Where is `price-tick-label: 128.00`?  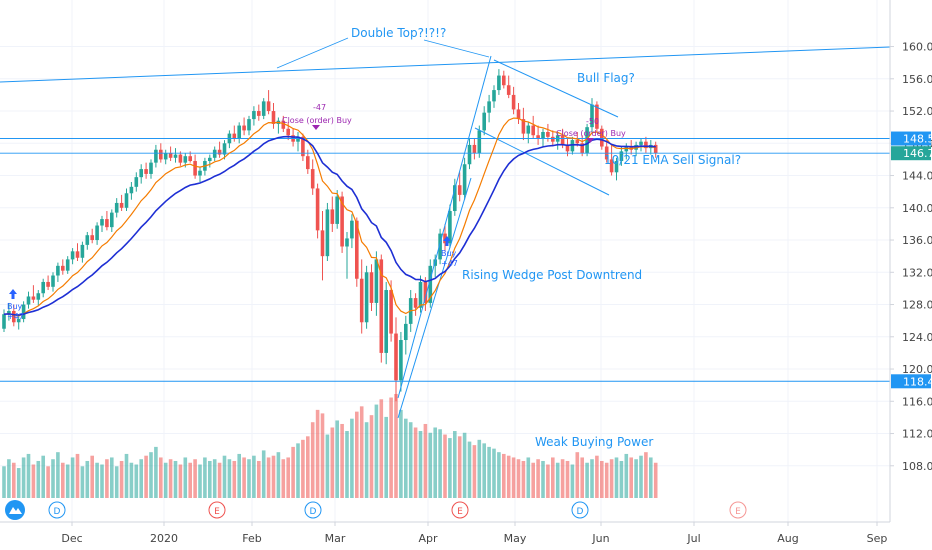 price-tick-label: 128.00 is located at coordinates (917, 305).